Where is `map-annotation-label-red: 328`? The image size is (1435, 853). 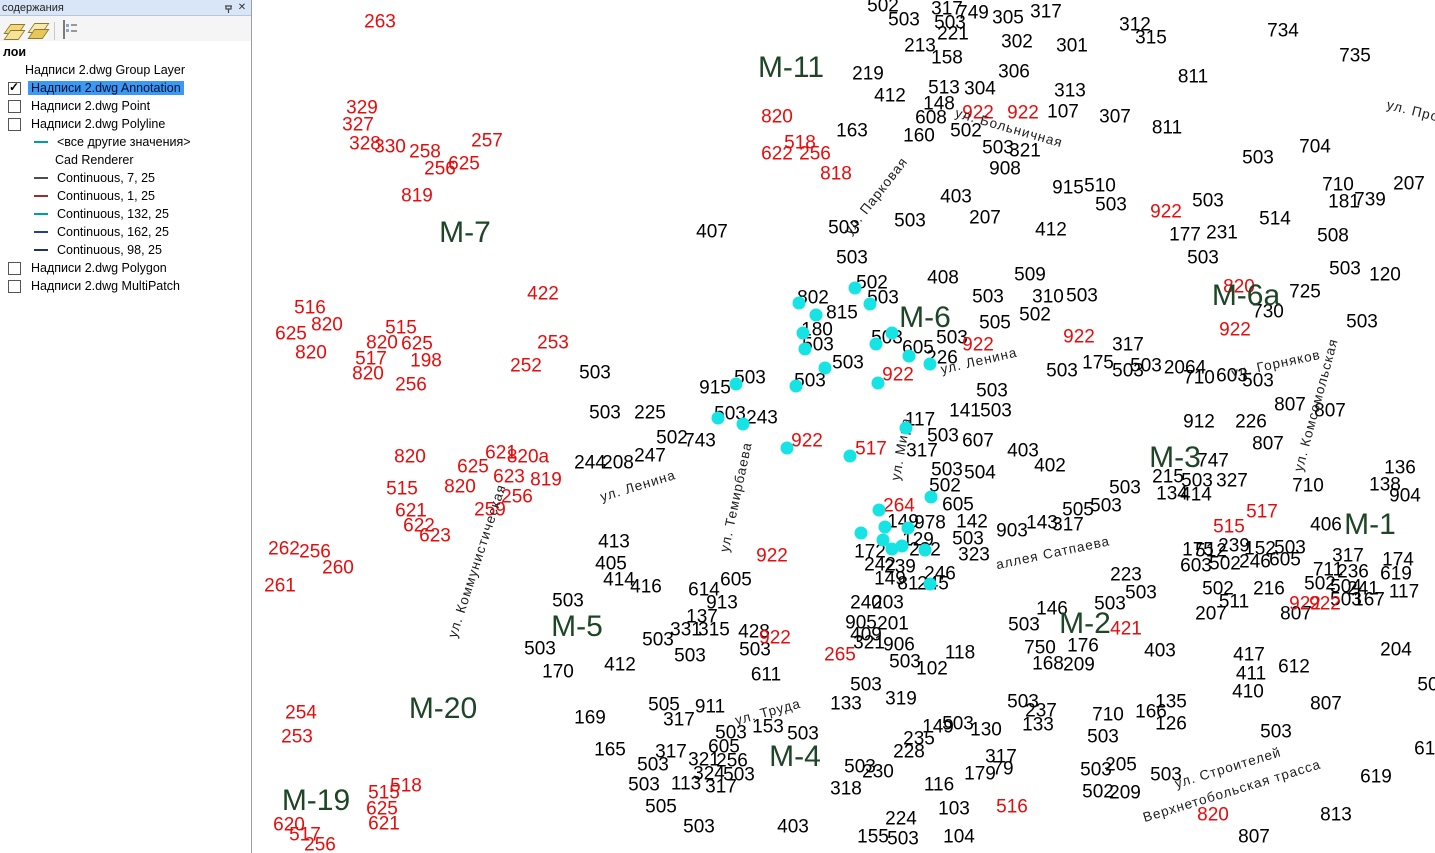 map-annotation-label-red: 328 is located at coordinates (365, 144).